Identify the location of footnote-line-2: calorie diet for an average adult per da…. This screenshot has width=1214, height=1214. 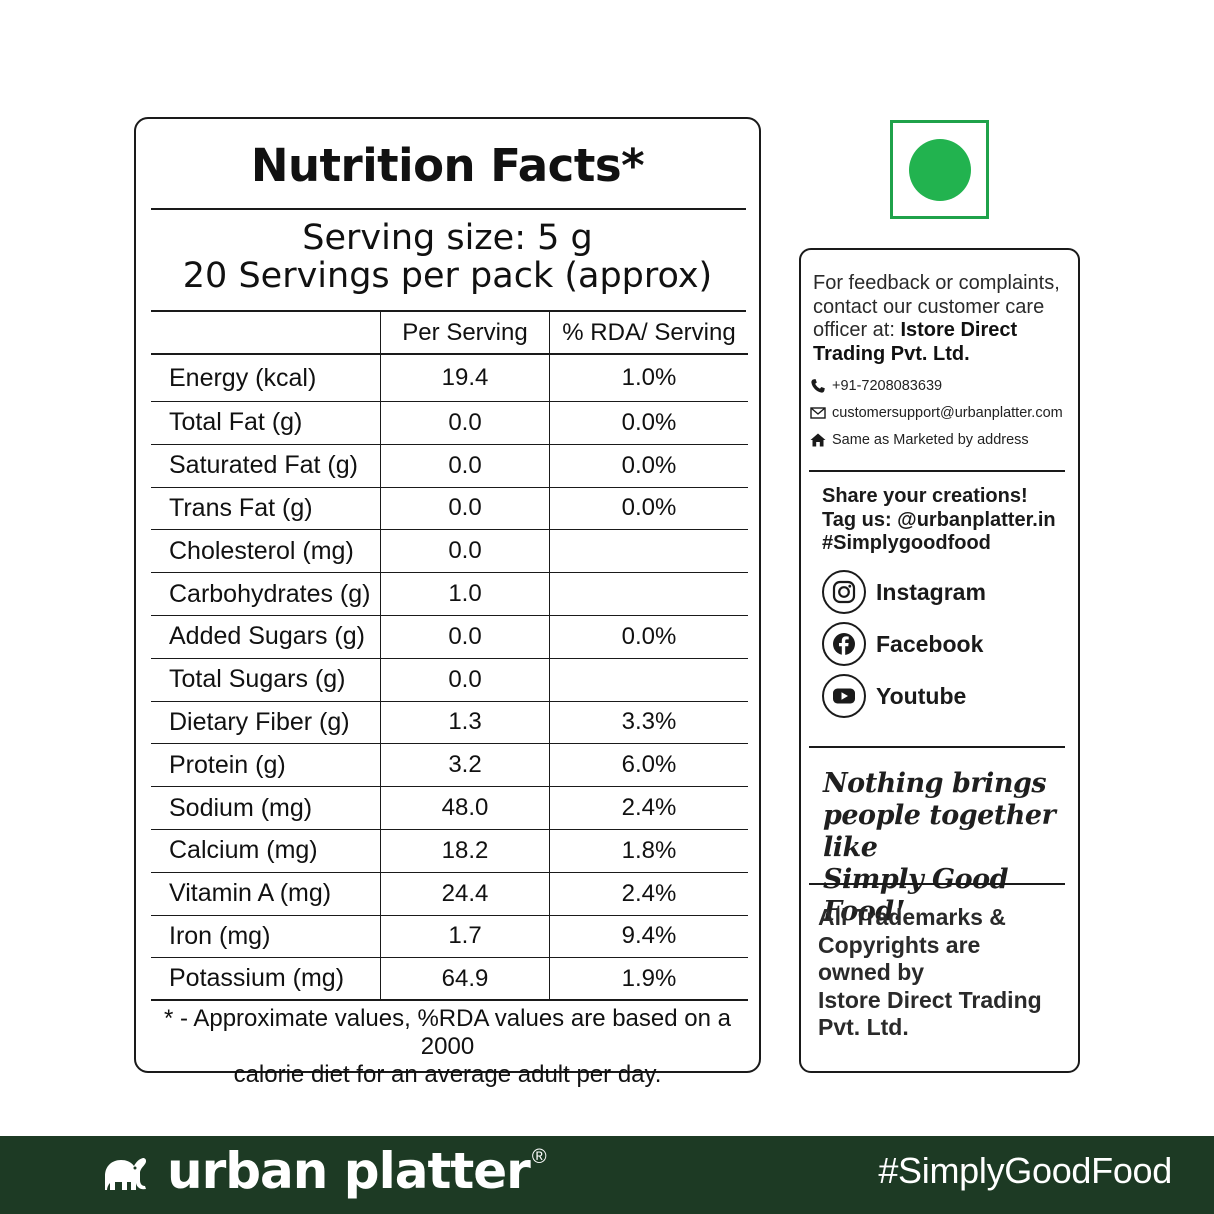
(447, 1074).